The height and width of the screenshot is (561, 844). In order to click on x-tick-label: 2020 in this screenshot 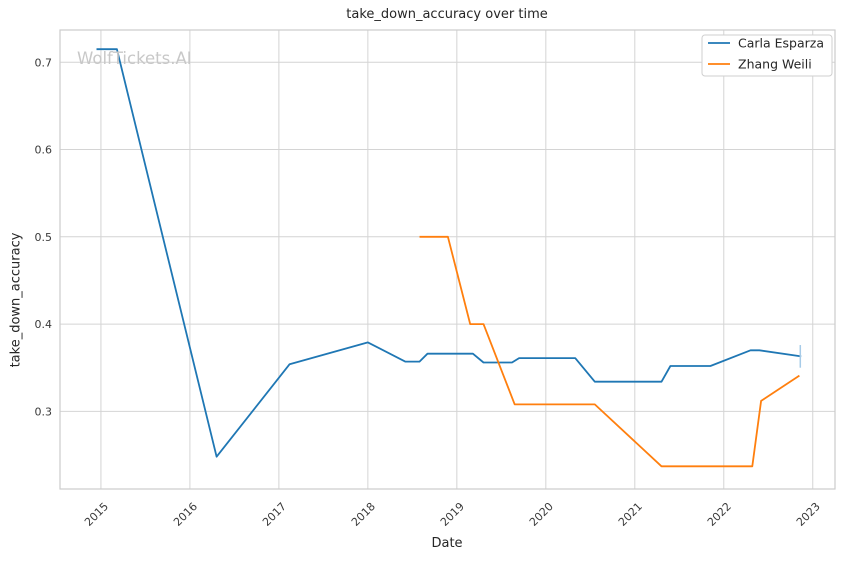, I will do `click(541, 514)`.